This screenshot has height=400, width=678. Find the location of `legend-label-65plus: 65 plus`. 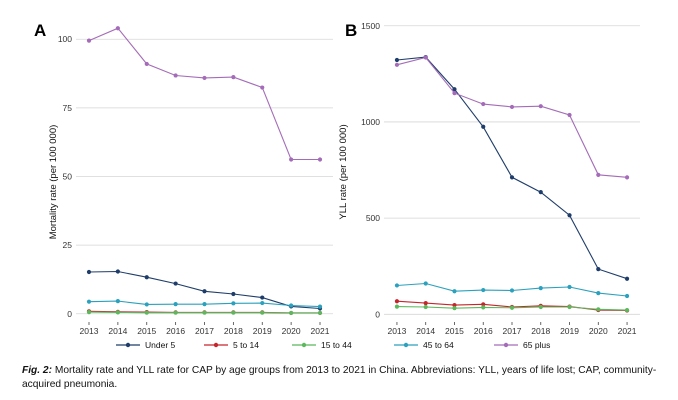

legend-label-65plus: 65 plus is located at coordinates (536, 345).